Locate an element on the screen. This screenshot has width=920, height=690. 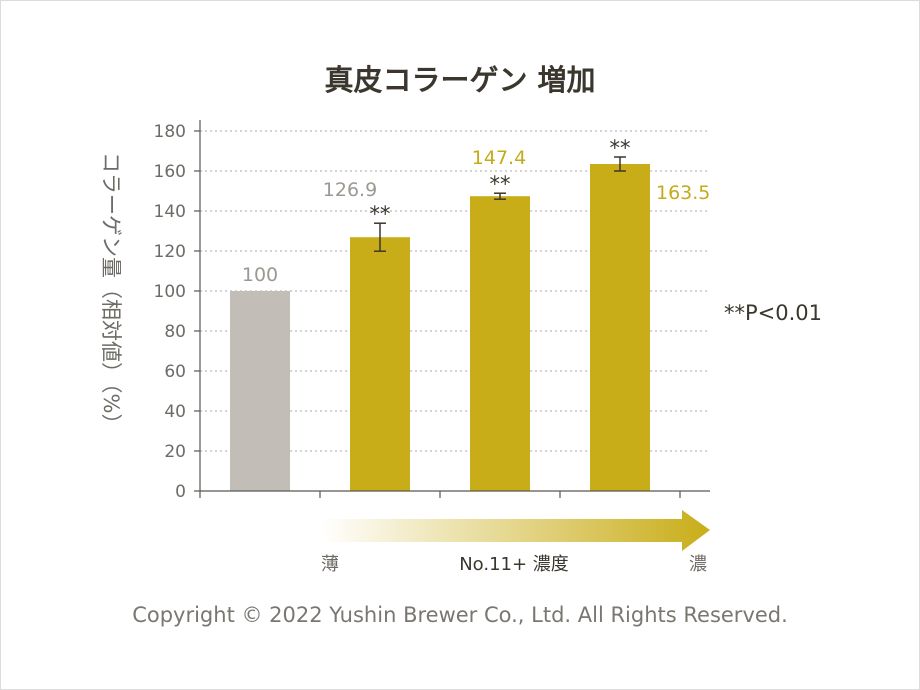
concentration-arrow is located at coordinates (515, 530).